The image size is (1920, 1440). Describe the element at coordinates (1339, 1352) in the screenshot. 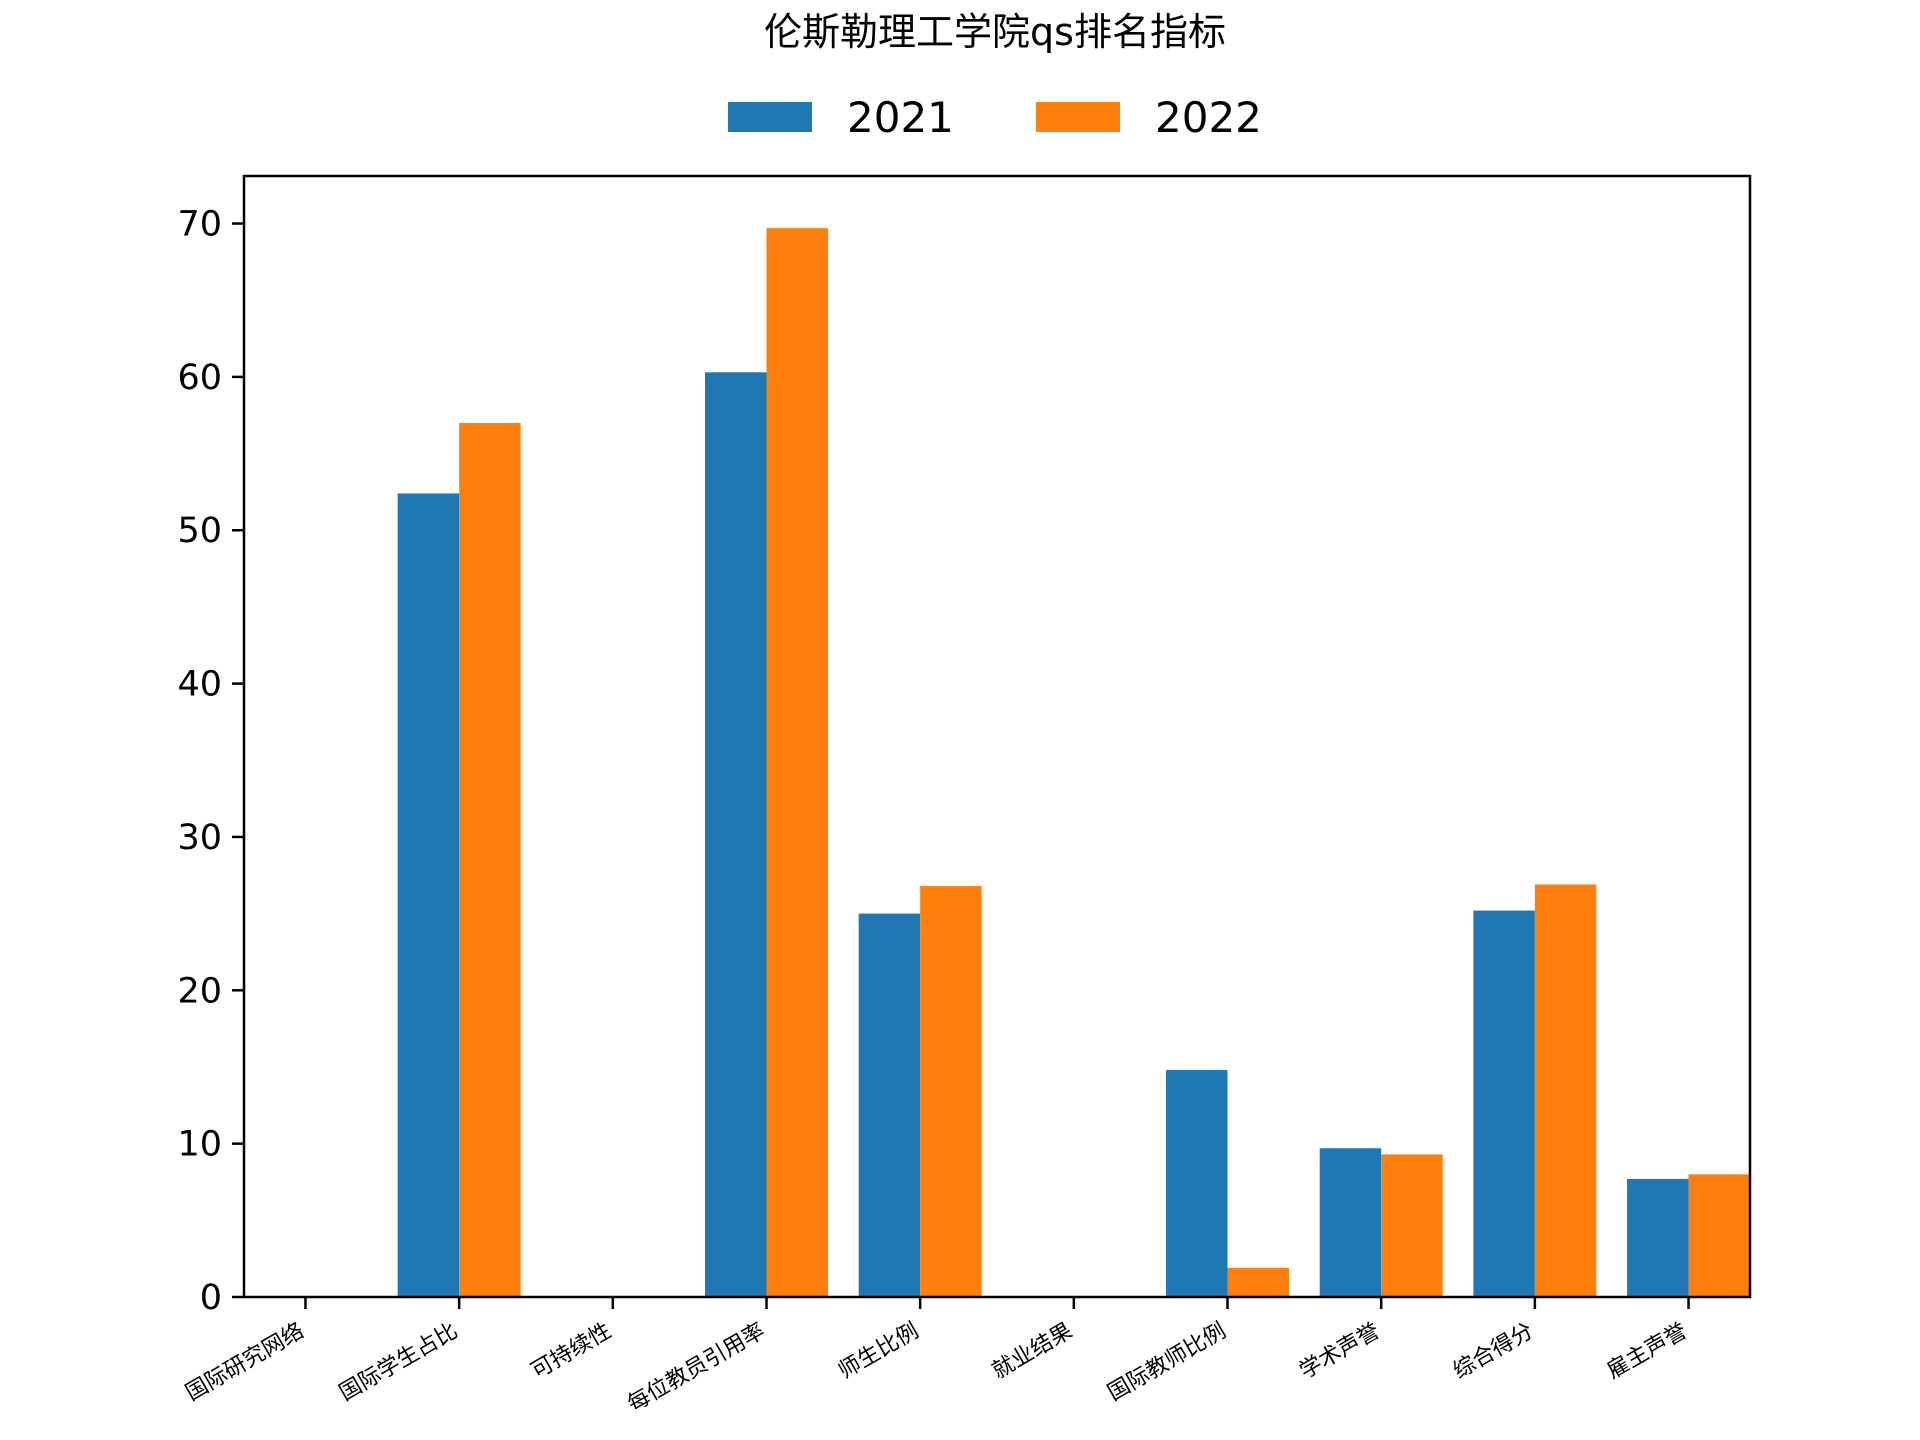

I see `x-tick-label: 学术声誉` at that location.